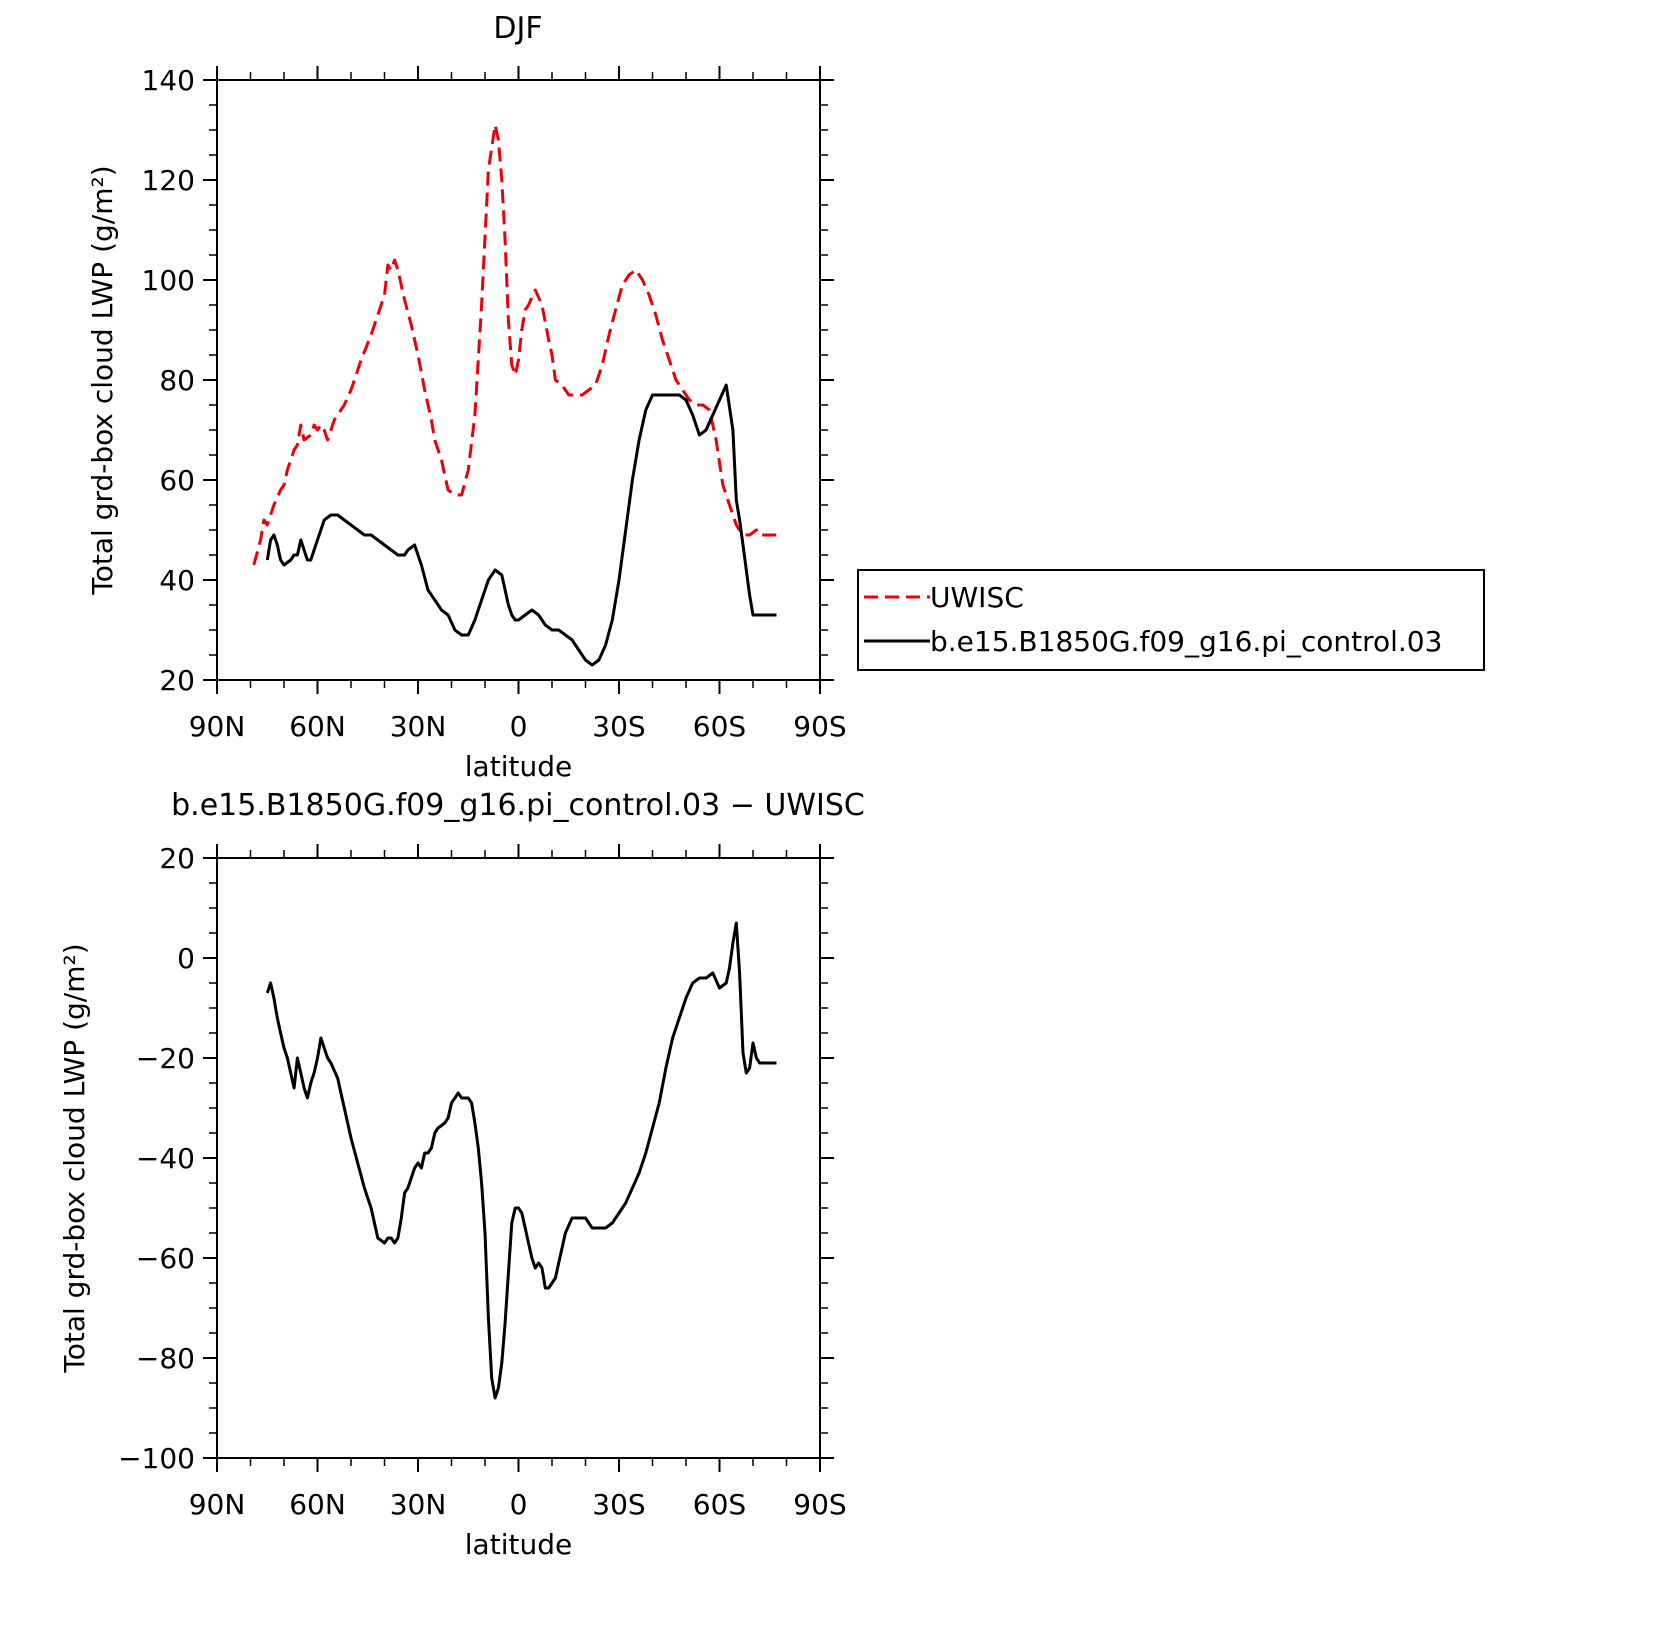  Describe the element at coordinates (177, 480) in the screenshot. I see `y-tick-label: 60` at that location.